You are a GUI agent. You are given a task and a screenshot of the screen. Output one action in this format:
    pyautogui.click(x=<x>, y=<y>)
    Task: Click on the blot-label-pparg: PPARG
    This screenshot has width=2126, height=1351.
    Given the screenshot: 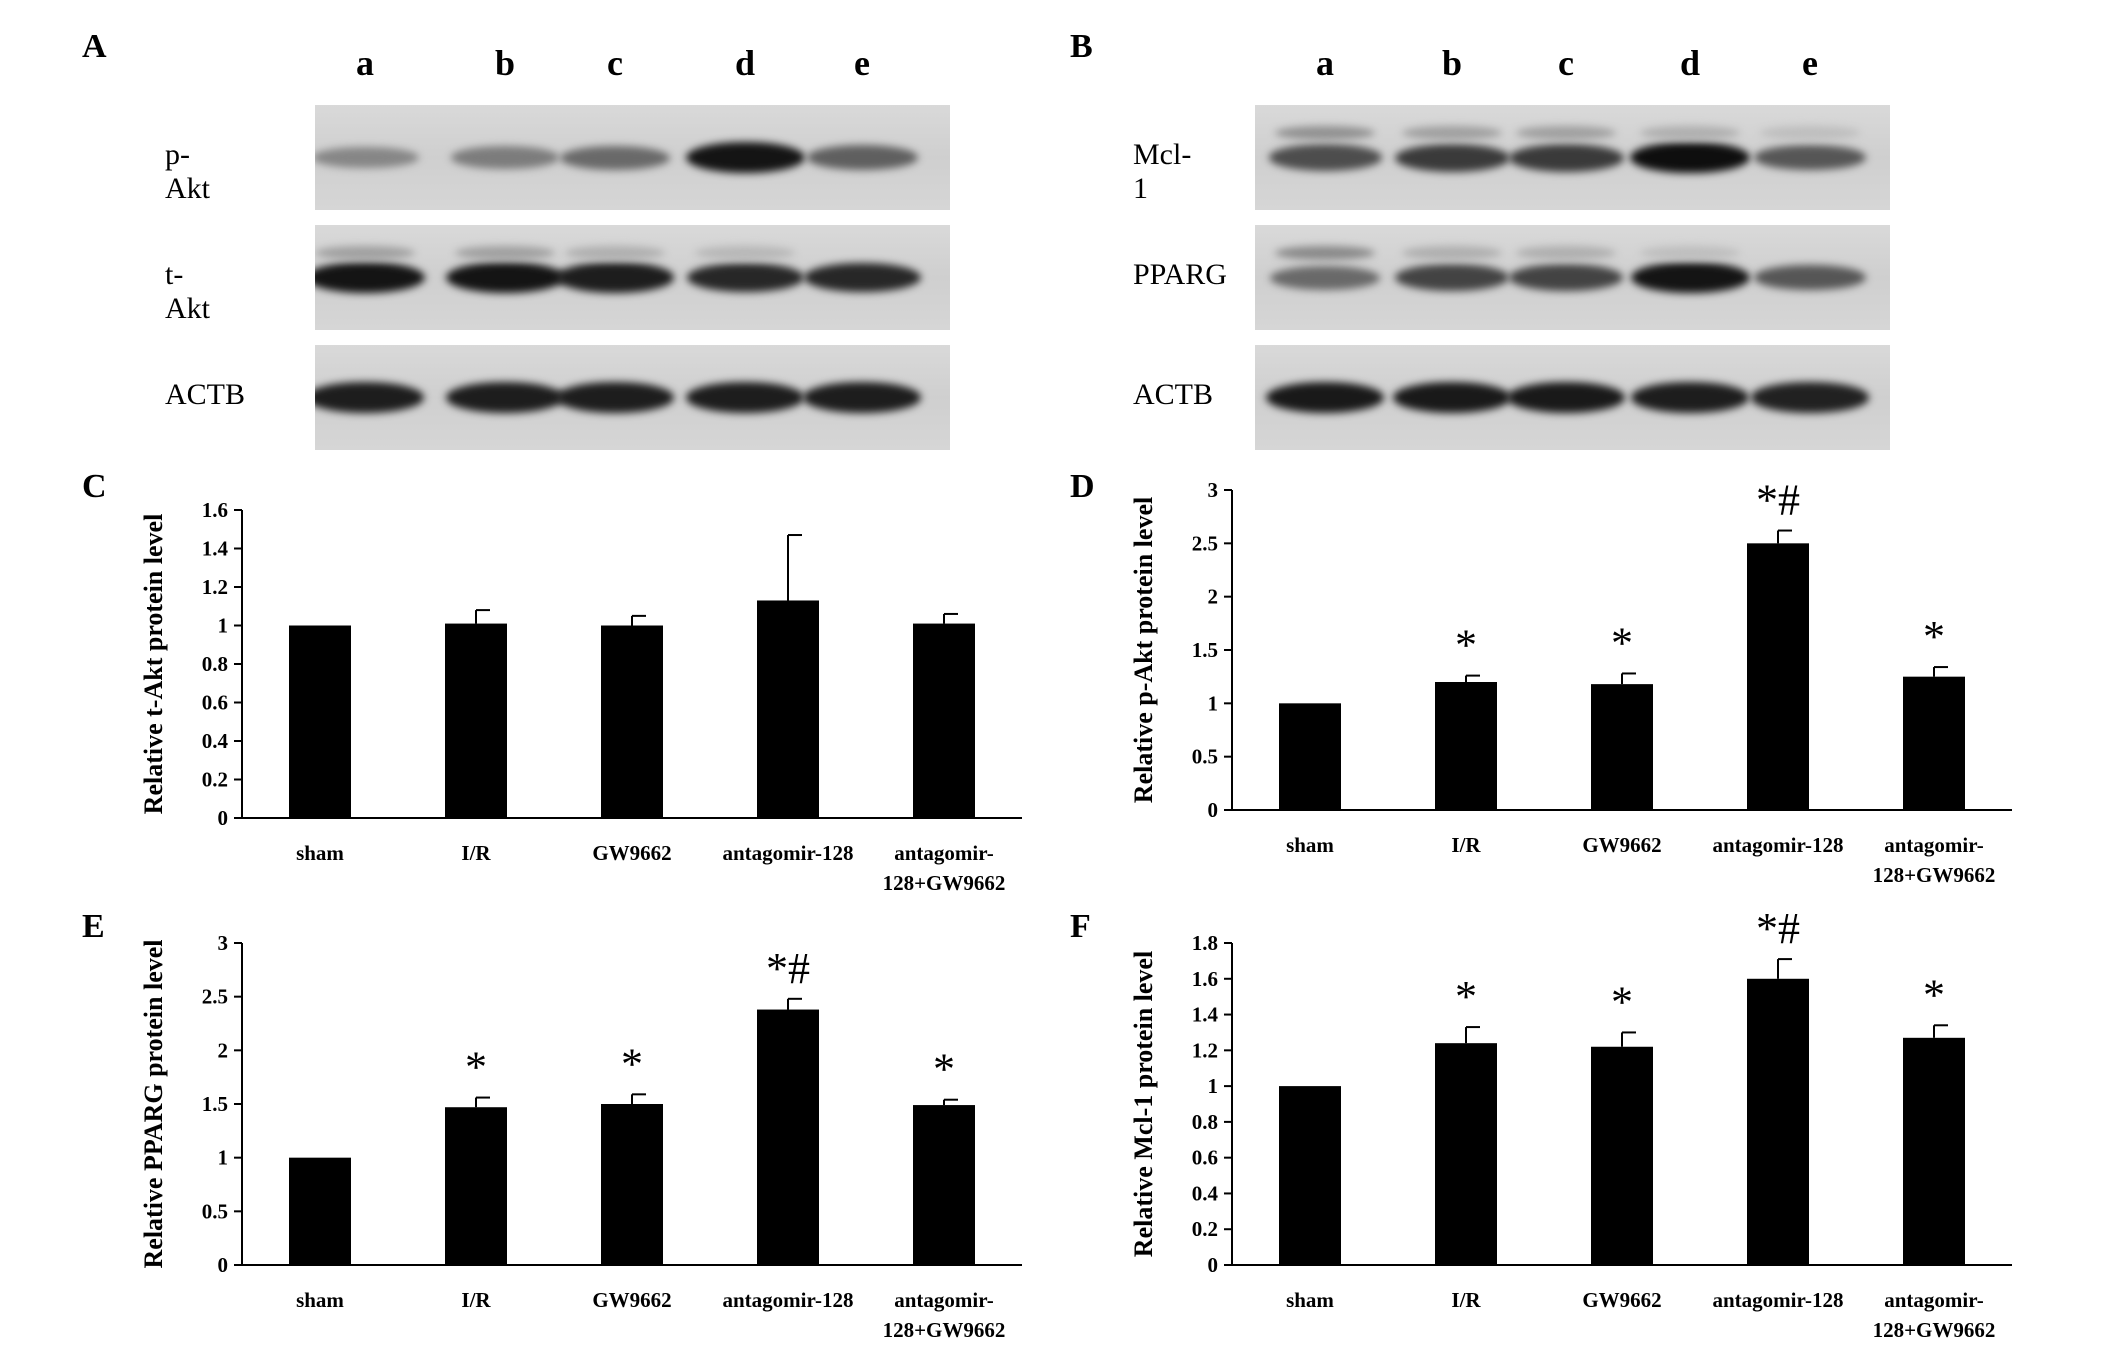 What is the action you would take?
    pyautogui.click(x=1180, y=274)
    